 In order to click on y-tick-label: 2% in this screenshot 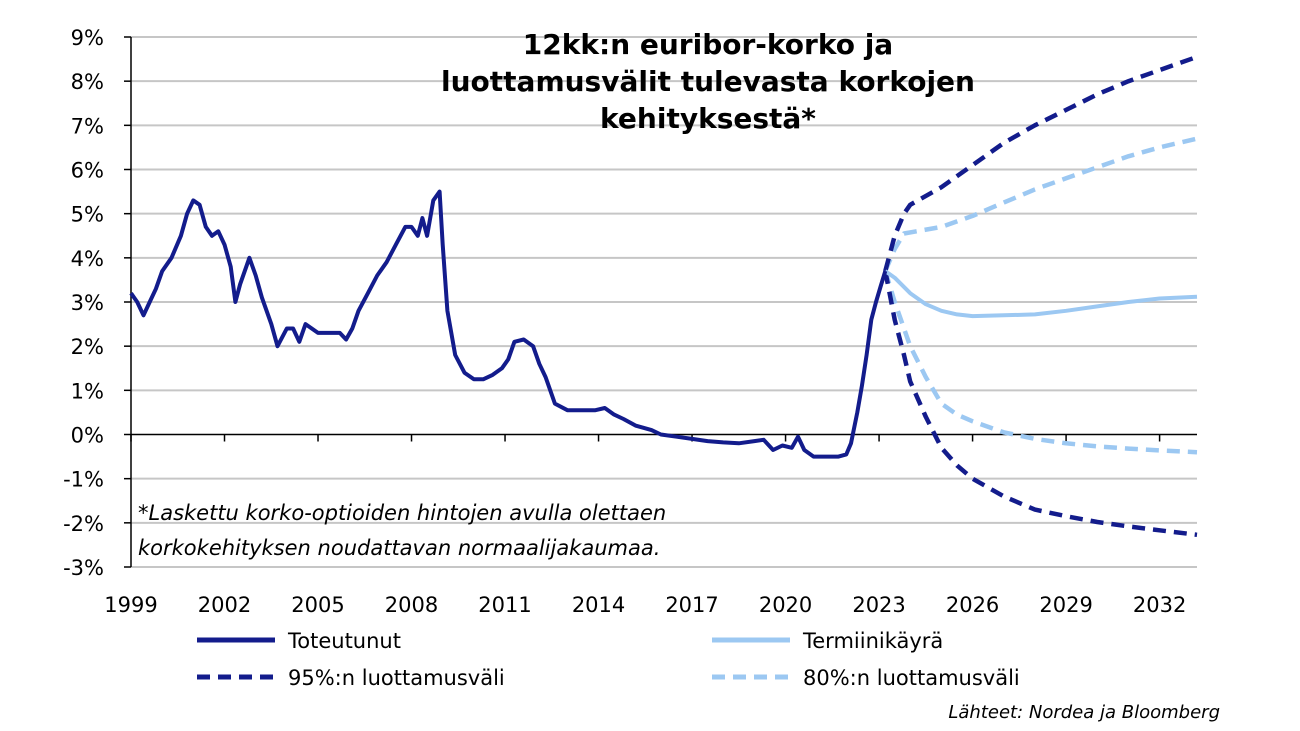, I will do `click(87, 347)`.